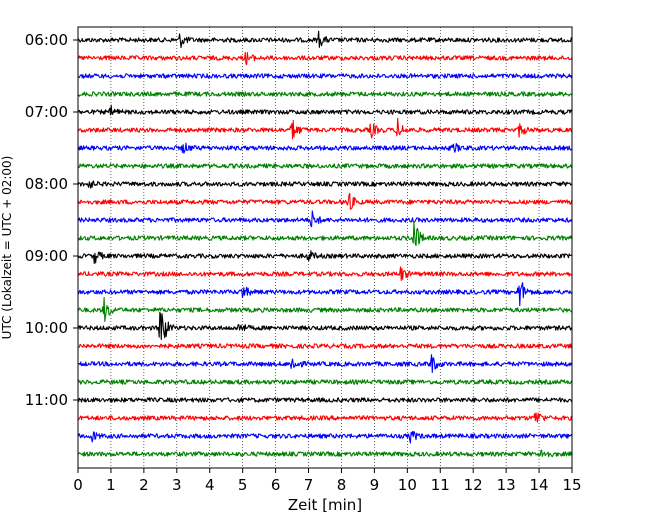 This screenshot has width=650, height=520. What do you see at coordinates (342, 485) in the screenshot?
I see `x-tick-label-8: 8` at bounding box center [342, 485].